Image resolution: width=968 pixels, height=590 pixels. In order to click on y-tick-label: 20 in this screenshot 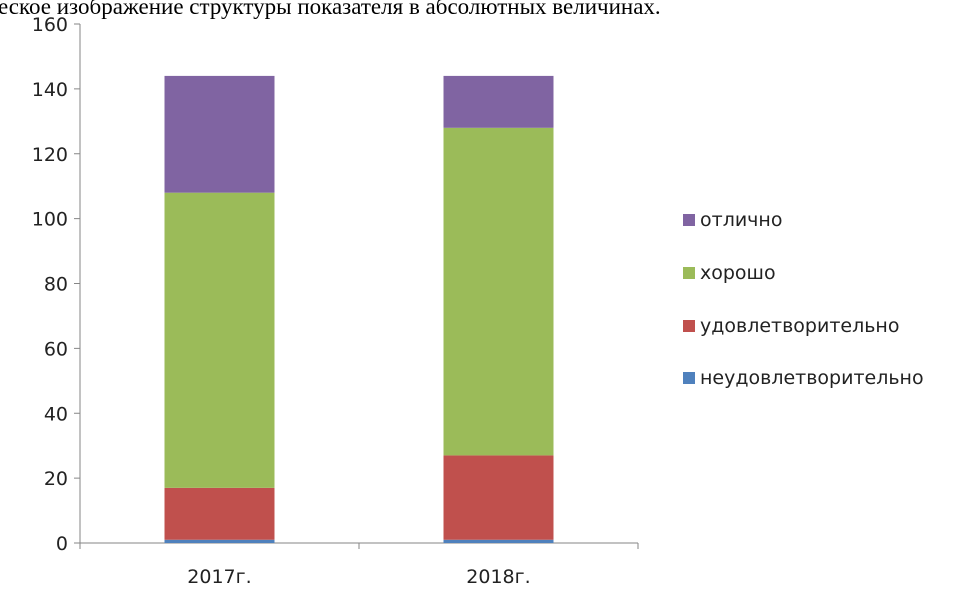, I will do `click(56, 479)`.